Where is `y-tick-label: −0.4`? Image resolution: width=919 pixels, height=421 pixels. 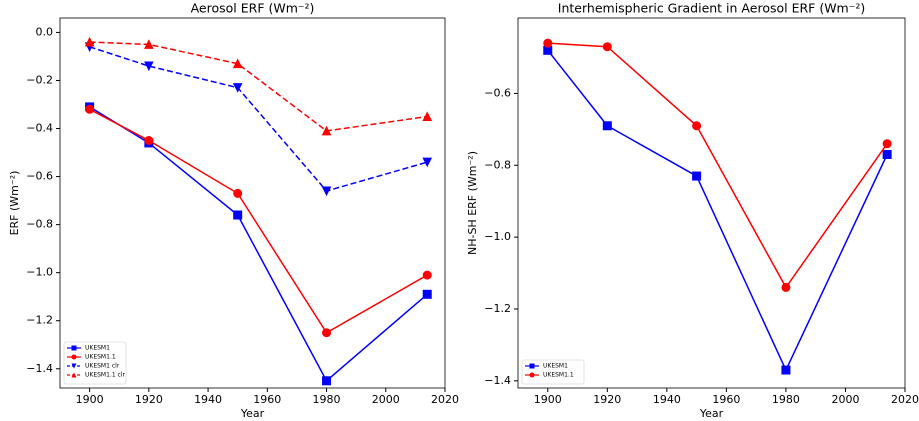 y-tick-label: −0.4 is located at coordinates (39, 128).